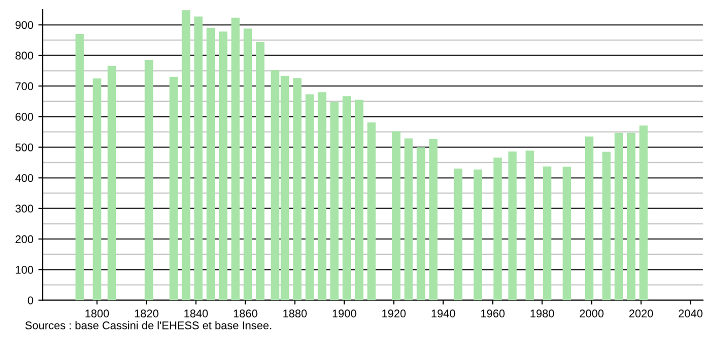 Image resolution: width=710 pixels, height=340 pixels. What do you see at coordinates (24, 178) in the screenshot?
I see `y-tick-label: 400` at bounding box center [24, 178].